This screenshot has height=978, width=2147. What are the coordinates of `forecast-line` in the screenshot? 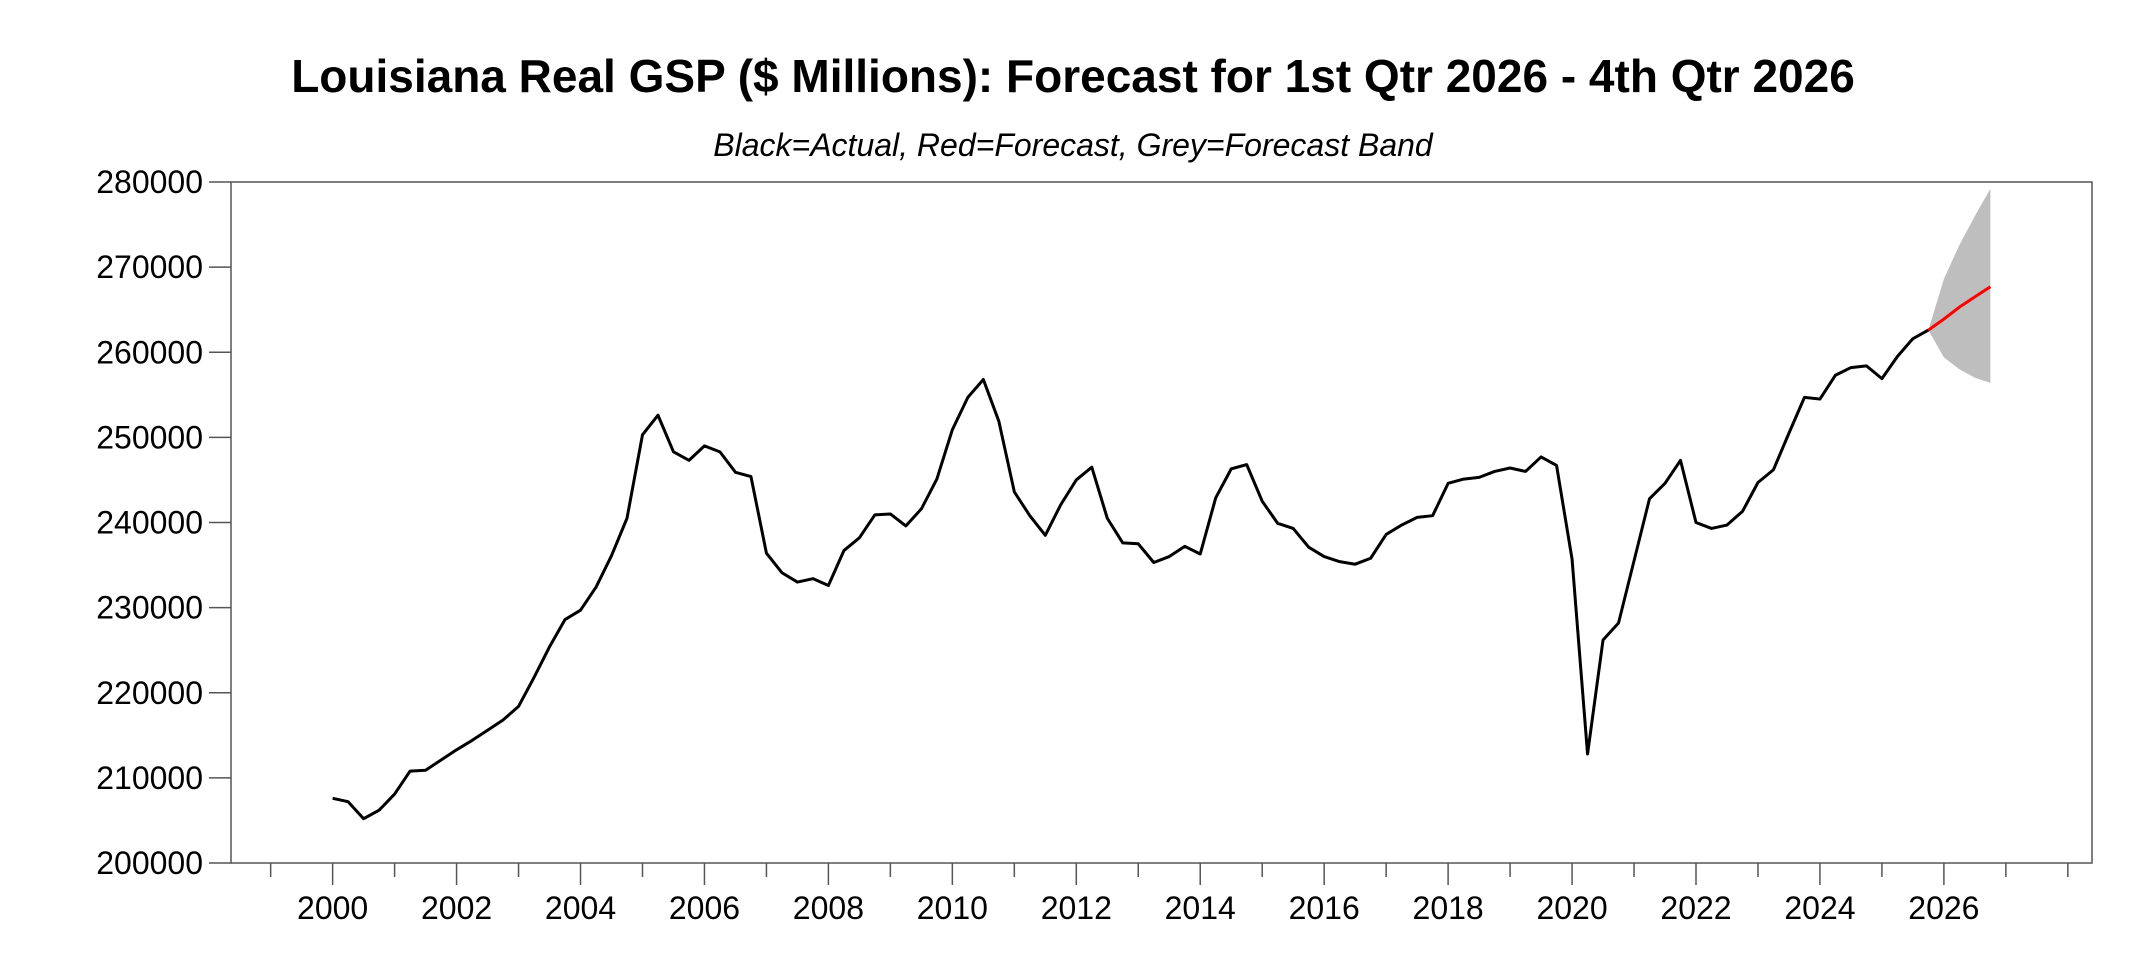 It's located at (1959, 308).